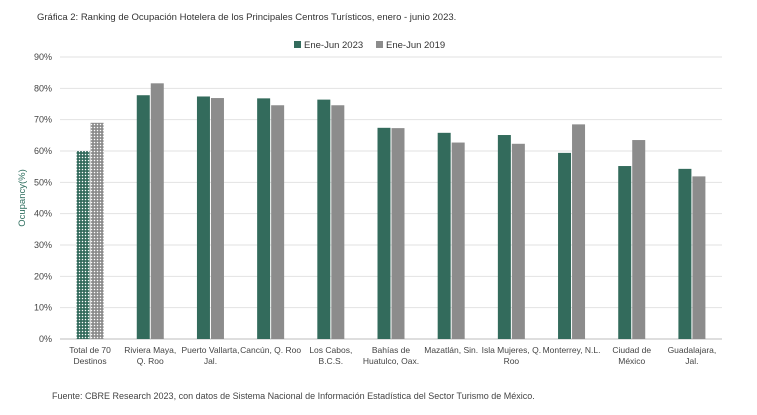 This screenshot has height=415, width=757. Describe the element at coordinates (43, 182) in the screenshot. I see `y-tick-label: 50%` at that location.